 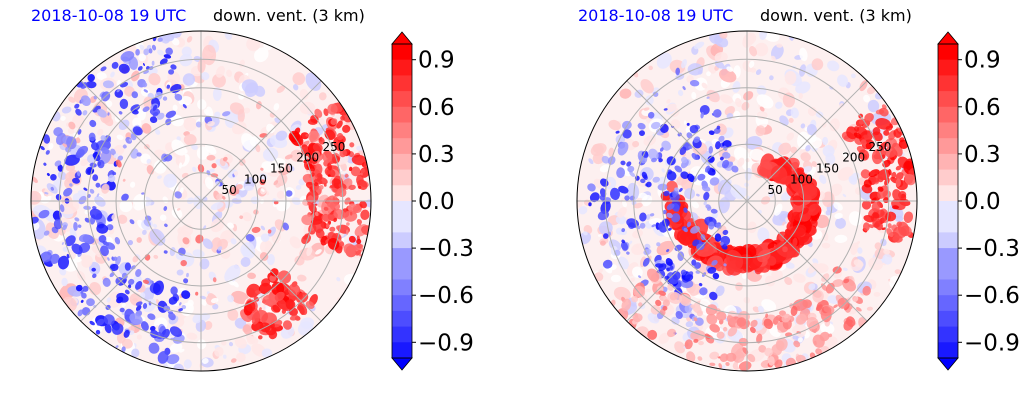 I want to click on panel-2-colorbar: −0.9 −0.6 −0.3 0.0 0.3 0.6 0.9, so click(x=978, y=201).